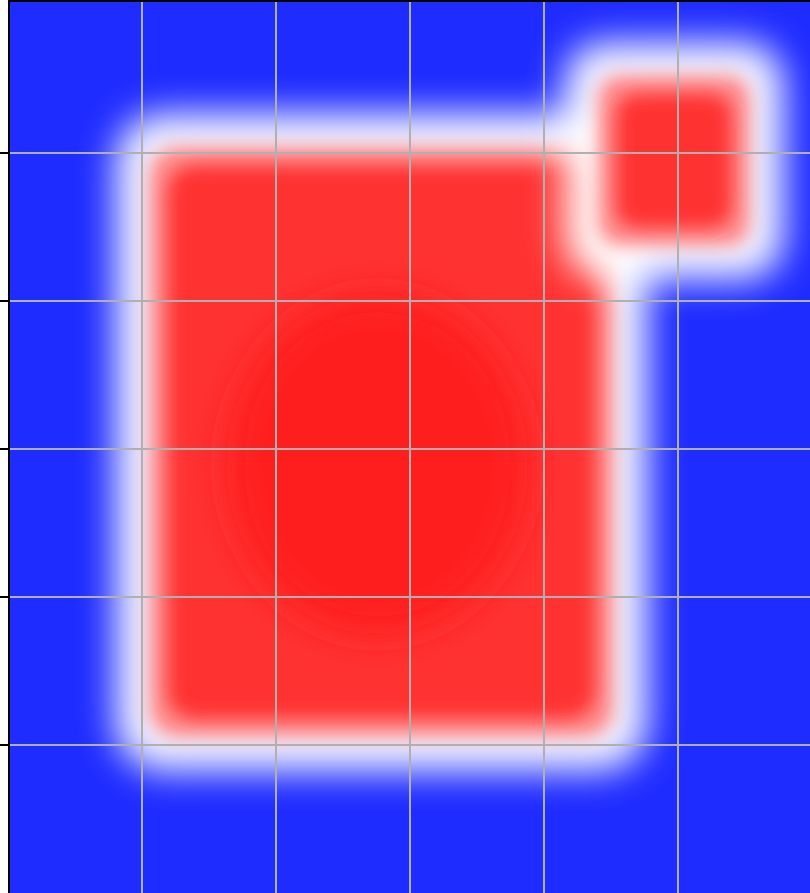 The image size is (810, 893). What do you see at coordinates (377, 464) in the screenshot?
I see `red-peak` at bounding box center [377, 464].